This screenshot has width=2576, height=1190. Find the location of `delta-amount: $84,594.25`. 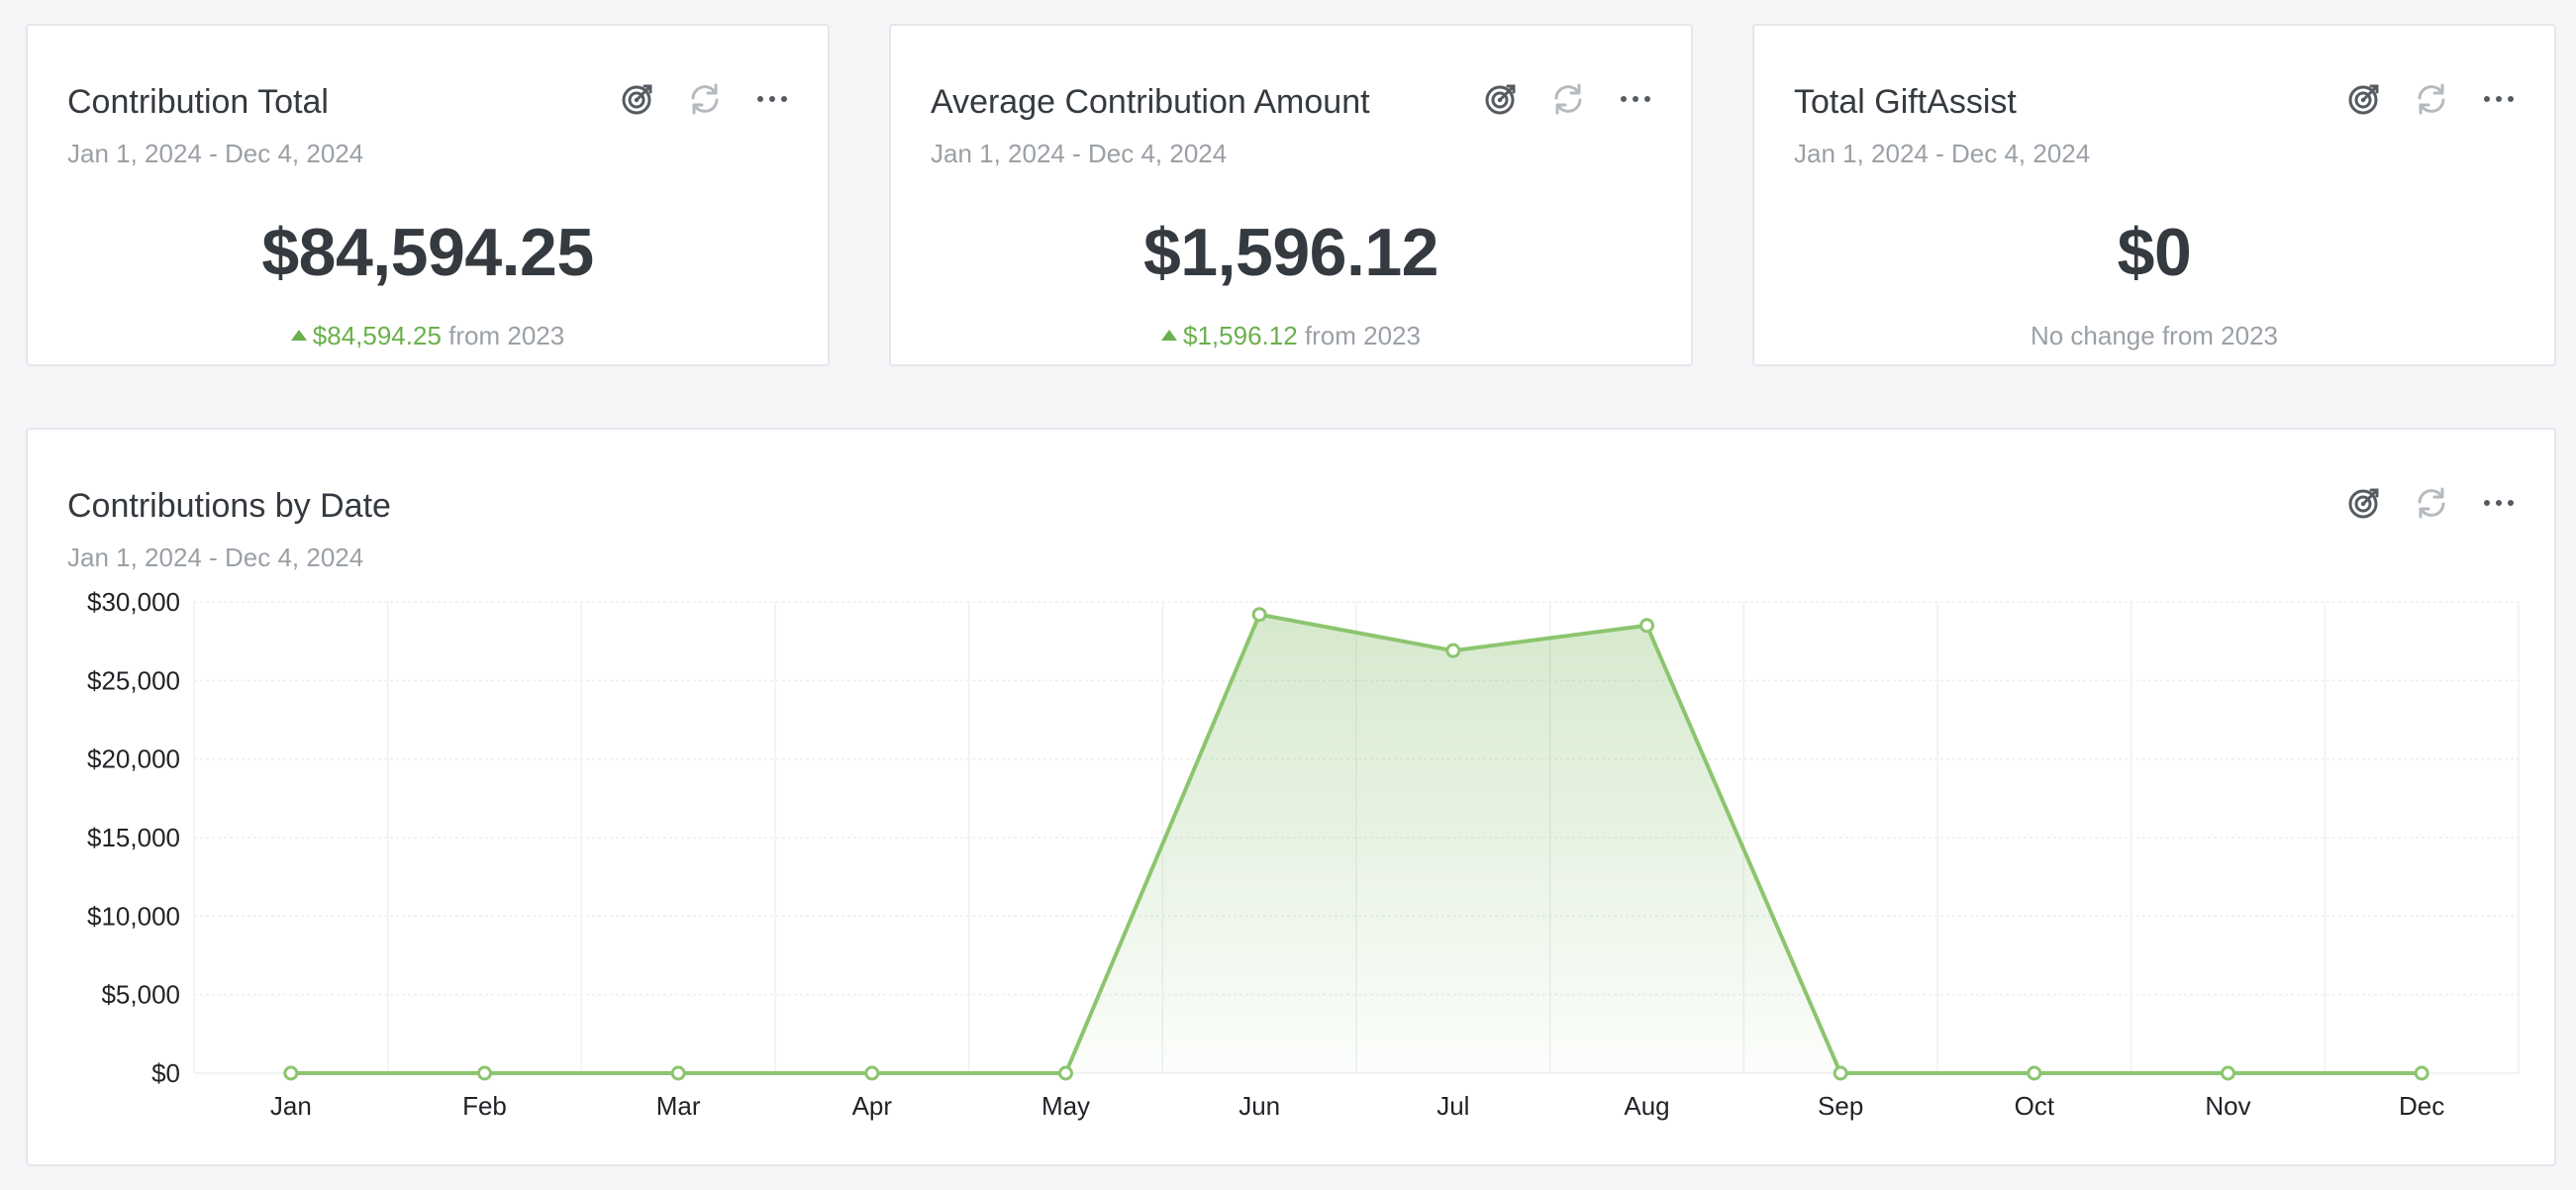

delta-amount: $84,594.25 is located at coordinates (377, 335).